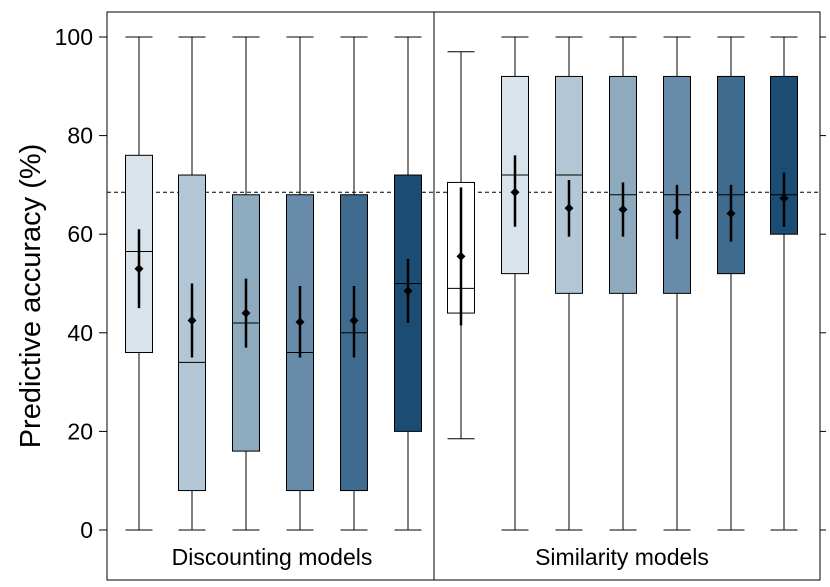 The height and width of the screenshot is (587, 830). What do you see at coordinates (80, 234) in the screenshot?
I see `y-tick-label: 60` at bounding box center [80, 234].